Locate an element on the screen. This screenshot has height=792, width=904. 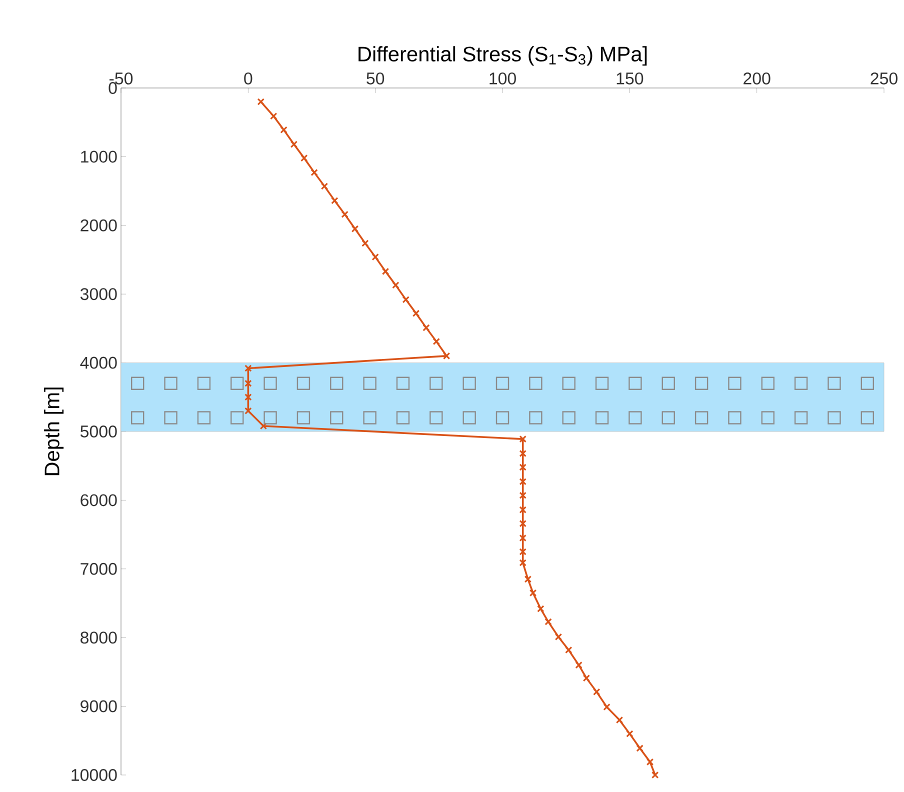
y-tick-label: 10000 is located at coordinates (94, 774).